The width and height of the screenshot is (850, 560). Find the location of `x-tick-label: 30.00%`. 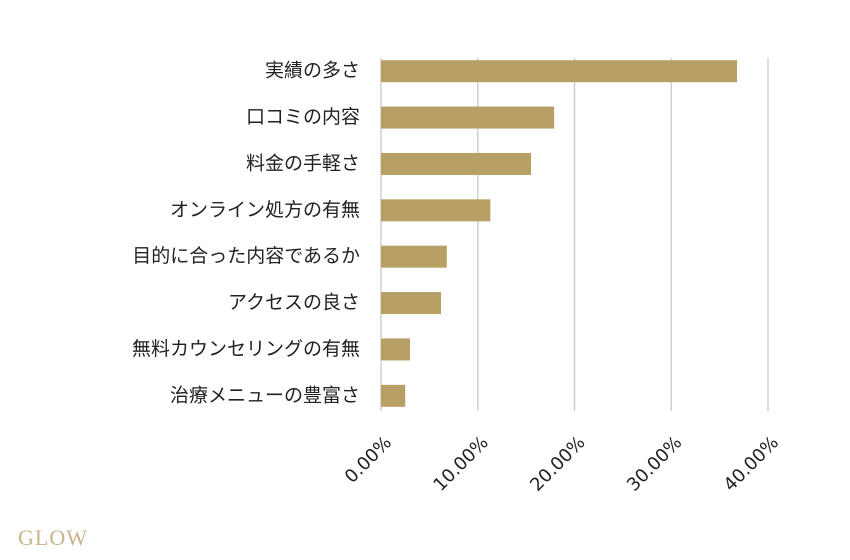

x-tick-label: 30.00% is located at coordinates (654, 463).